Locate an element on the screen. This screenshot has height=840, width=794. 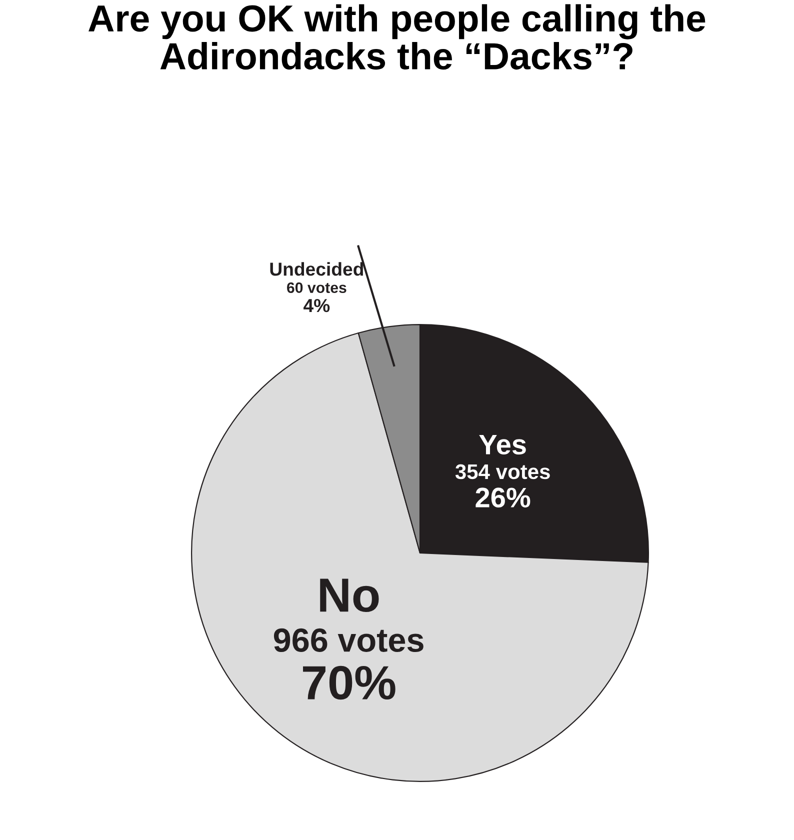
slice-label: Undecided is located at coordinates (316, 269).